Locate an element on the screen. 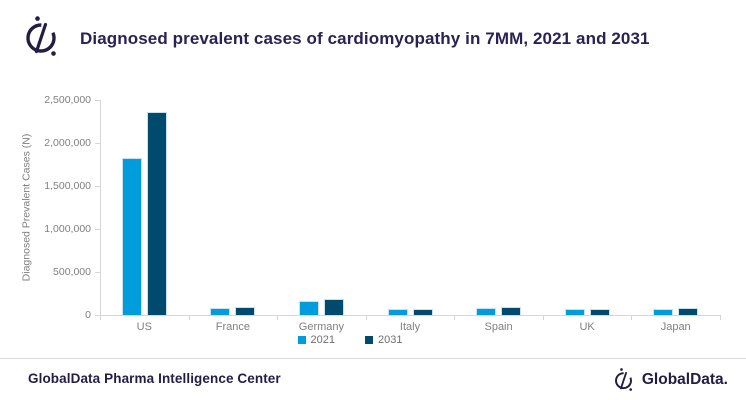  bar-uk-2031 is located at coordinates (599, 312).